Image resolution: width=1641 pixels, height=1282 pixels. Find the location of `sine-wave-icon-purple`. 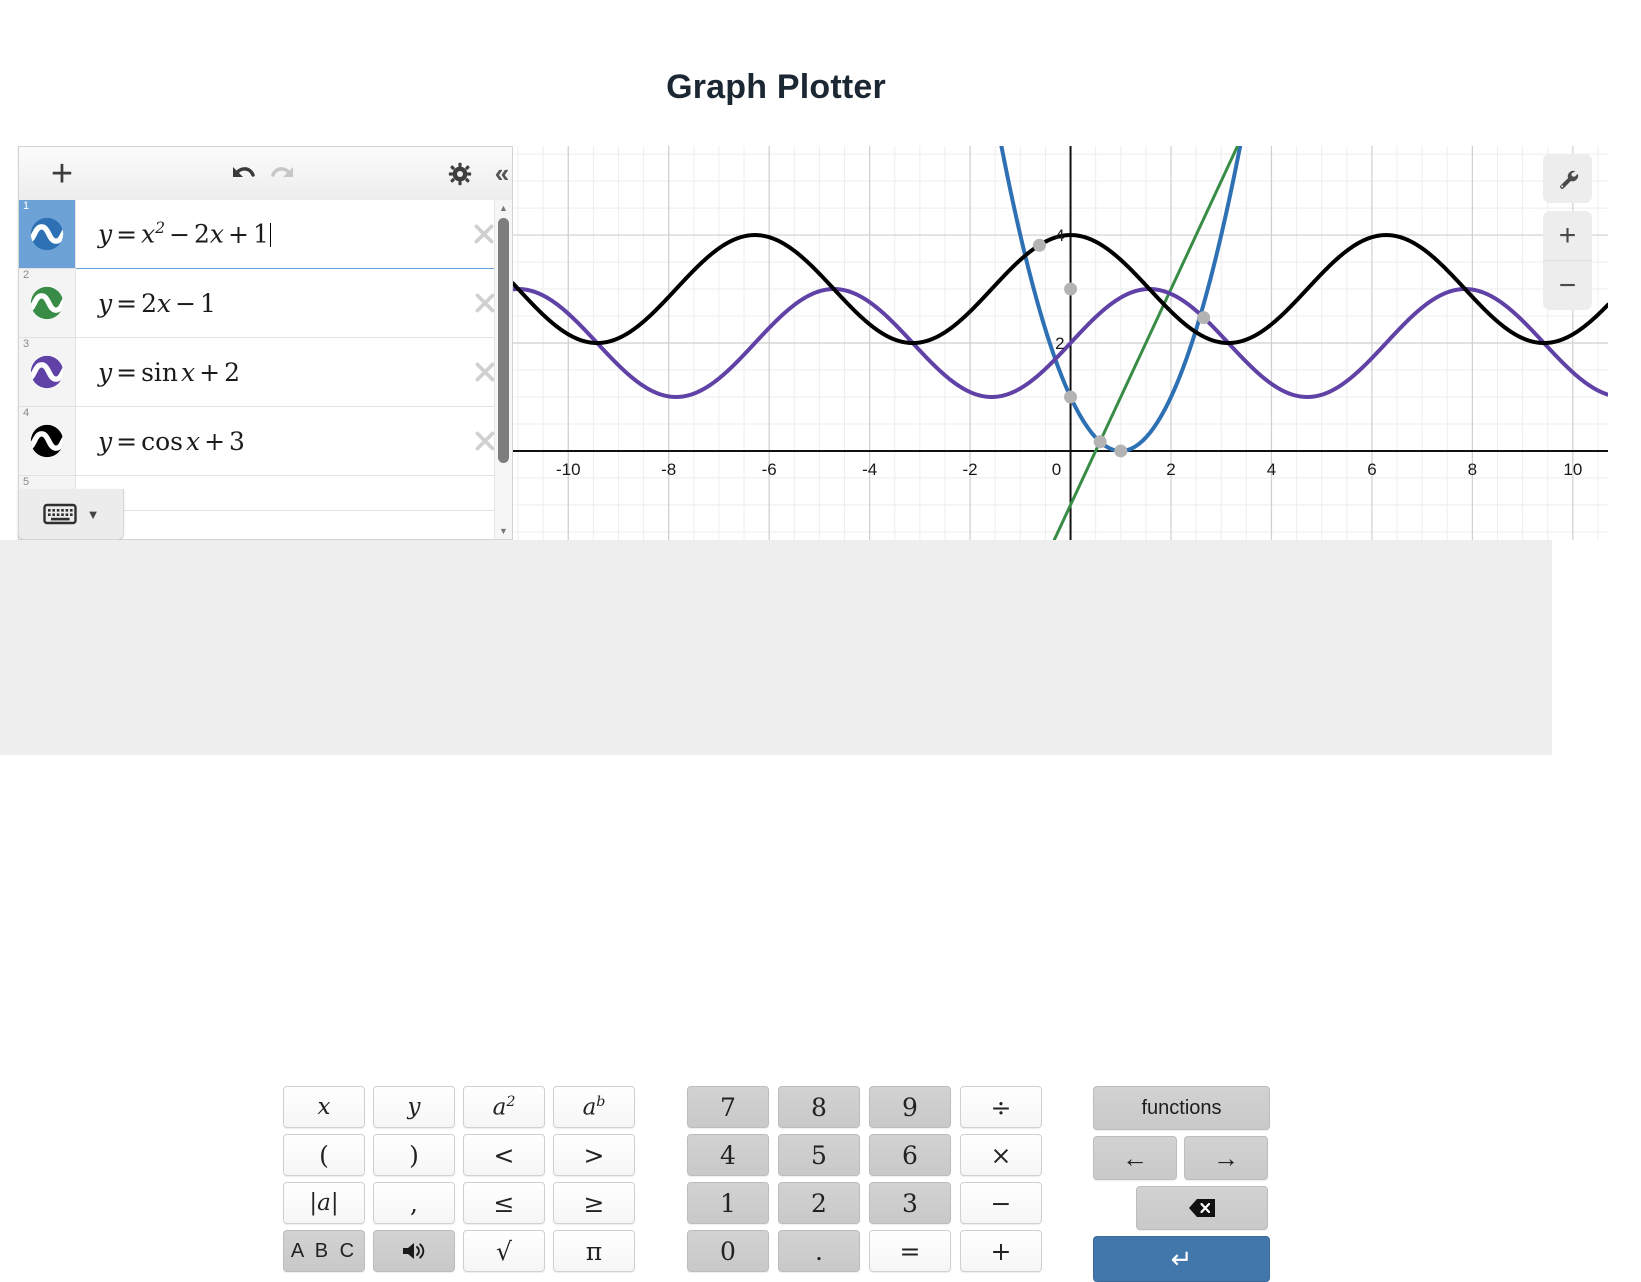

sine-wave-icon-purple is located at coordinates (47, 372).